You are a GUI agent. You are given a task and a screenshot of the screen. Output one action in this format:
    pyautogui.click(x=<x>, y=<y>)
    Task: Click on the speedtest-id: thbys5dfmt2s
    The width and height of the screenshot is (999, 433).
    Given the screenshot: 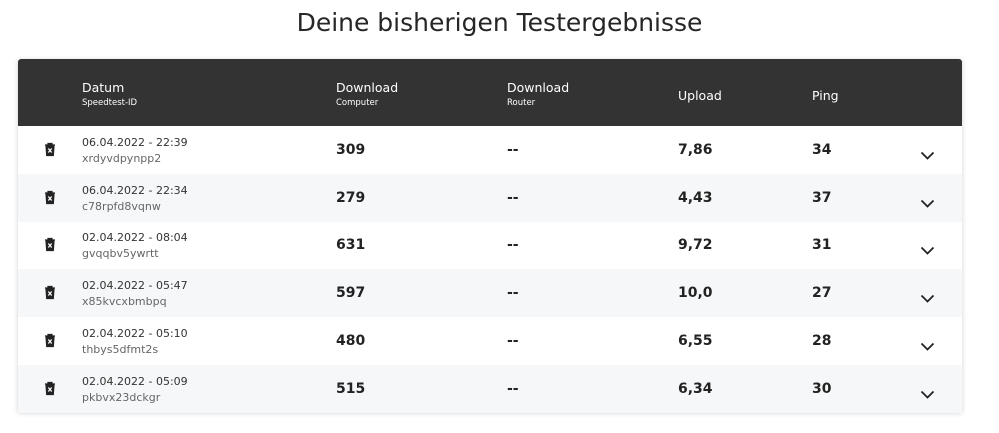 What is the action you would take?
    pyautogui.click(x=120, y=349)
    